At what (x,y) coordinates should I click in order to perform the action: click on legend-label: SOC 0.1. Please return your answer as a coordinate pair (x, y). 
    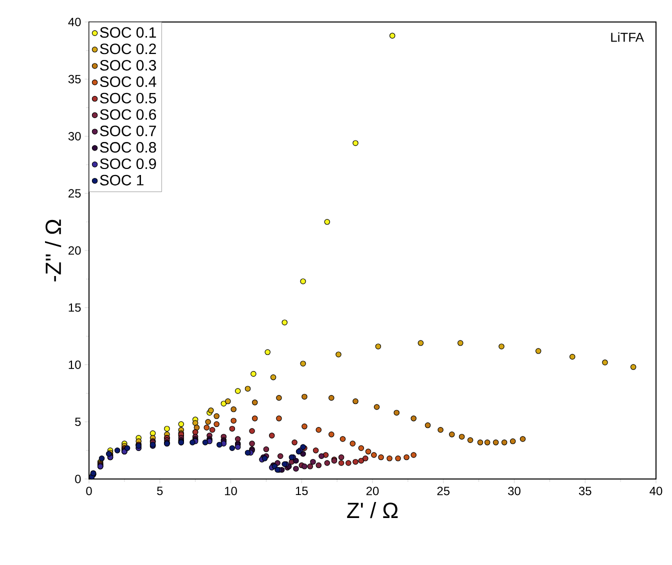
    Looking at the image, I should click on (128, 32).